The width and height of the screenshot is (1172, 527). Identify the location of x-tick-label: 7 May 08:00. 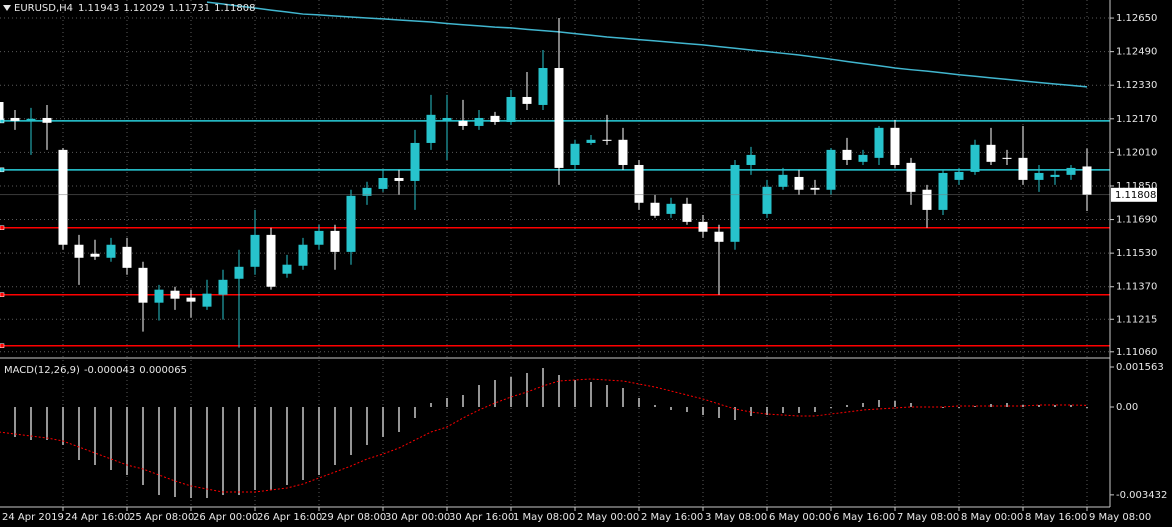
(928, 517).